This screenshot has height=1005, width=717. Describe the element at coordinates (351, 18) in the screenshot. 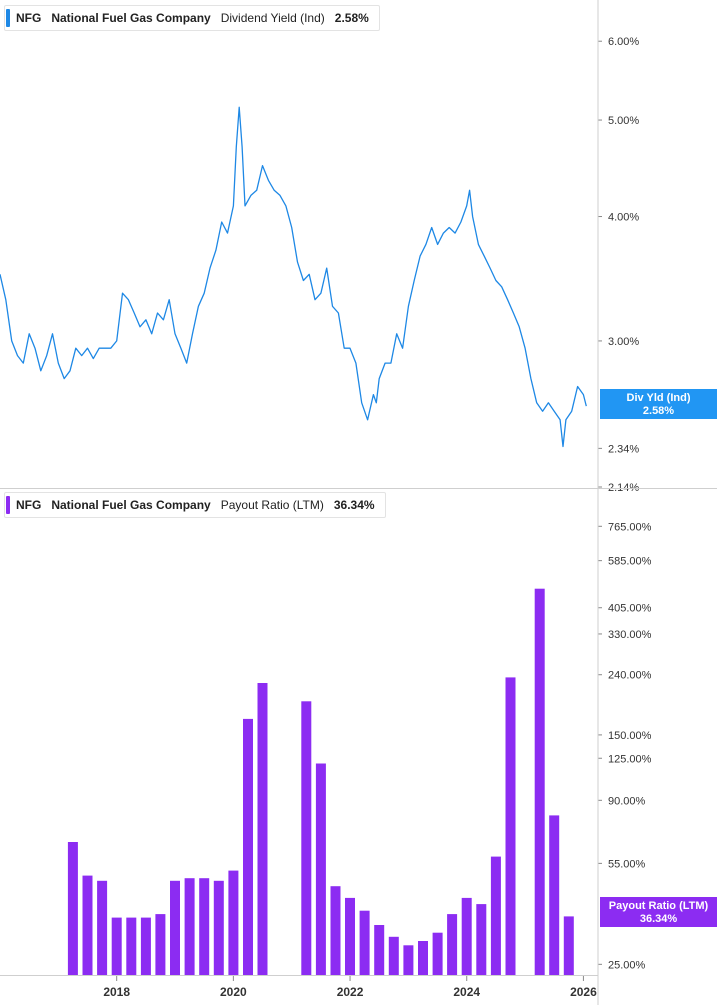

I see `legend-value: 2.58%` at that location.